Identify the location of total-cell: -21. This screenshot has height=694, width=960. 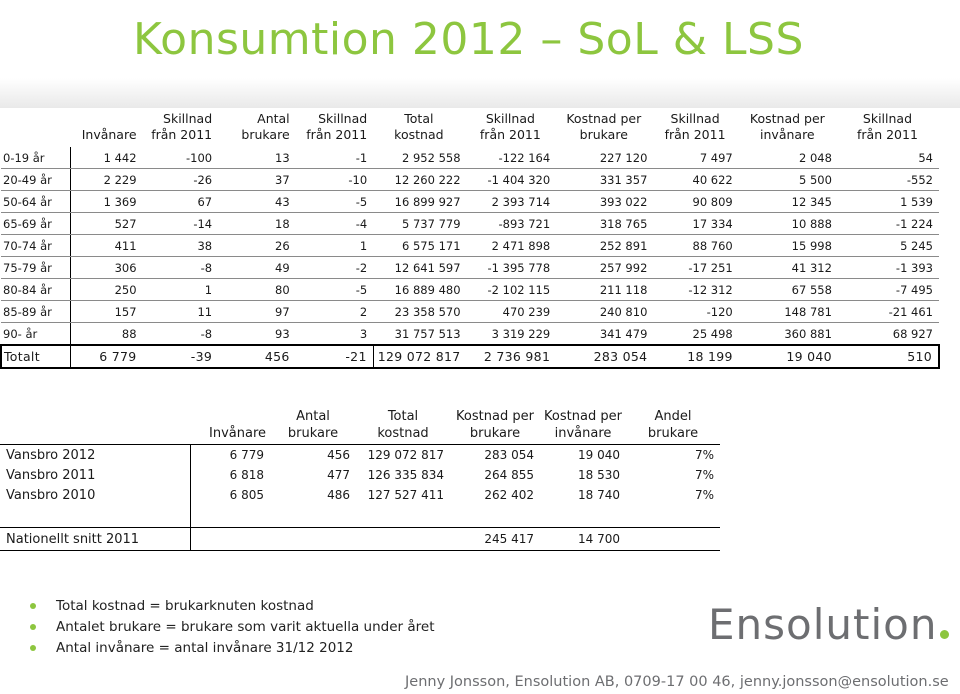
(334, 356).